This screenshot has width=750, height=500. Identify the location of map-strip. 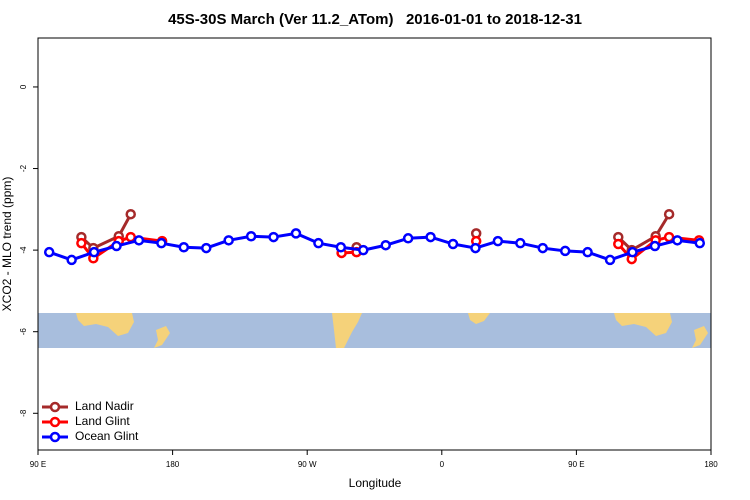
(374, 330).